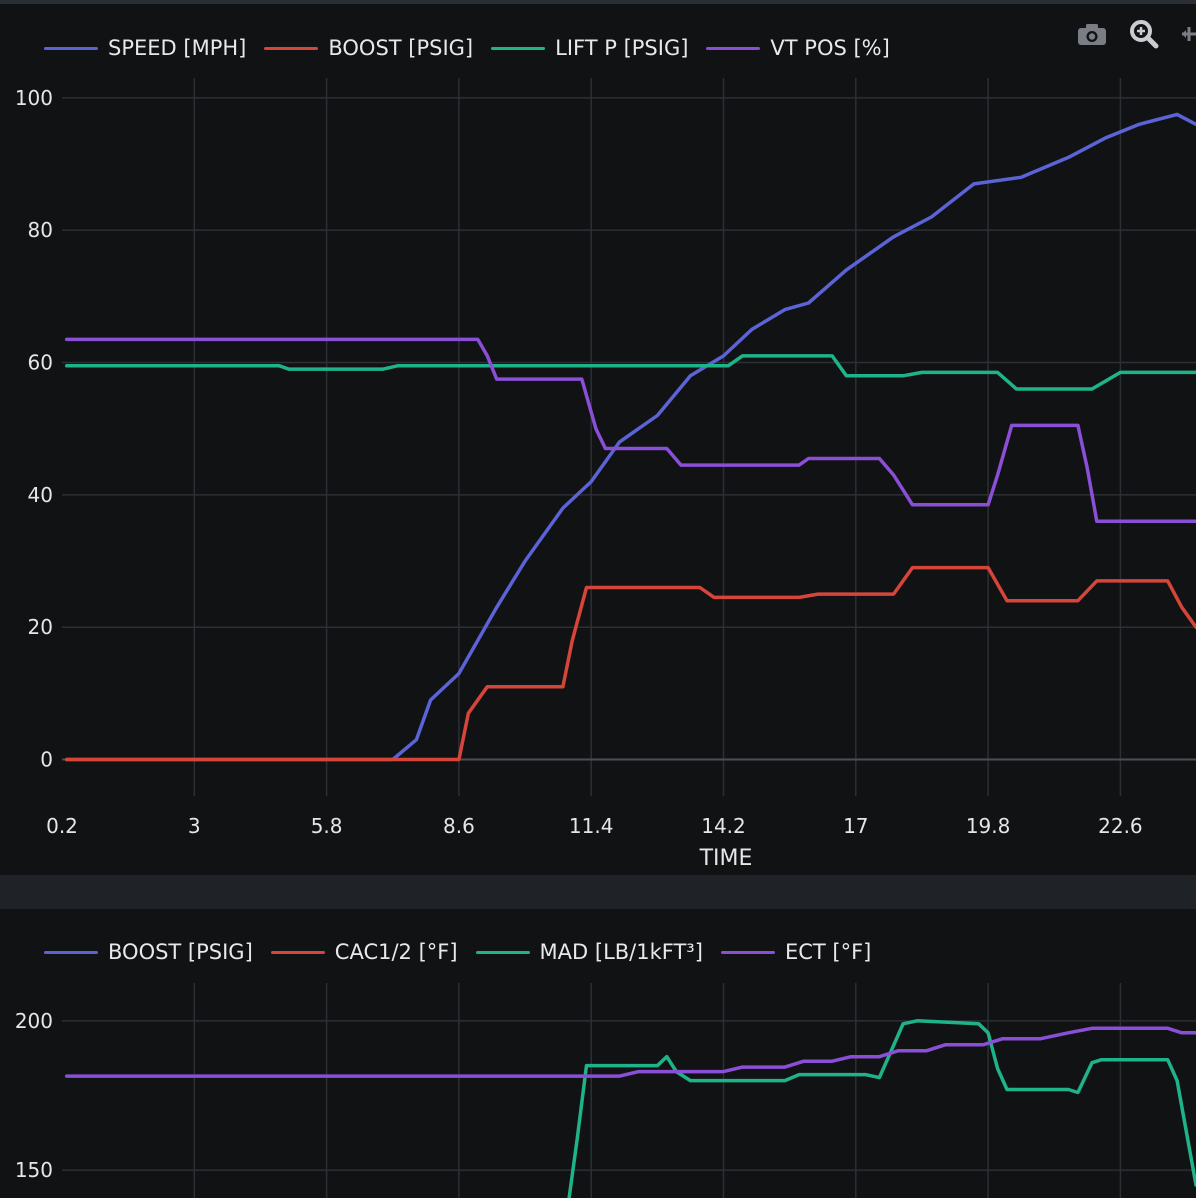  Describe the element at coordinates (34, 98) in the screenshot. I see `y-tick-label: 100` at that location.